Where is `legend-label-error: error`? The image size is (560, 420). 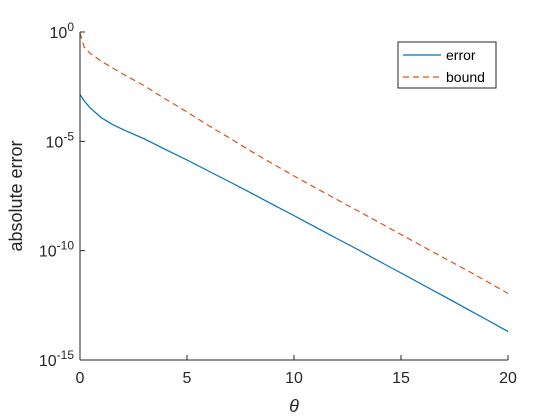
legend-label-error: error is located at coordinates (461, 55).